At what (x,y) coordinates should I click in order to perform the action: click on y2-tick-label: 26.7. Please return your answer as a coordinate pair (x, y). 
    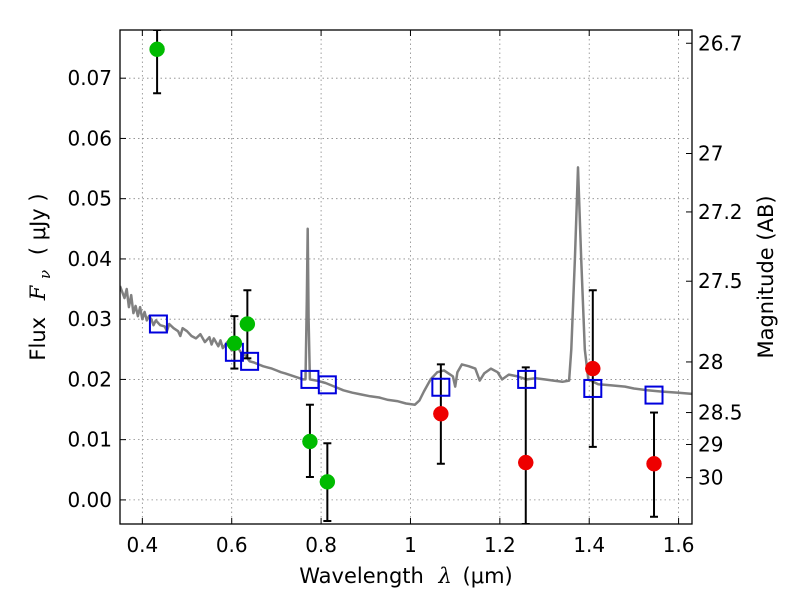
    Looking at the image, I should click on (720, 43).